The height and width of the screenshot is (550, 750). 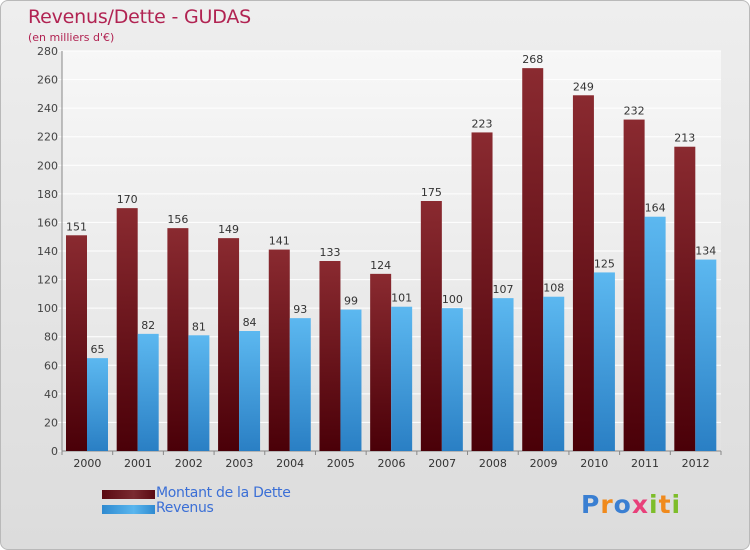 I want to click on data-label-revenus: 100, so click(x=452, y=299).